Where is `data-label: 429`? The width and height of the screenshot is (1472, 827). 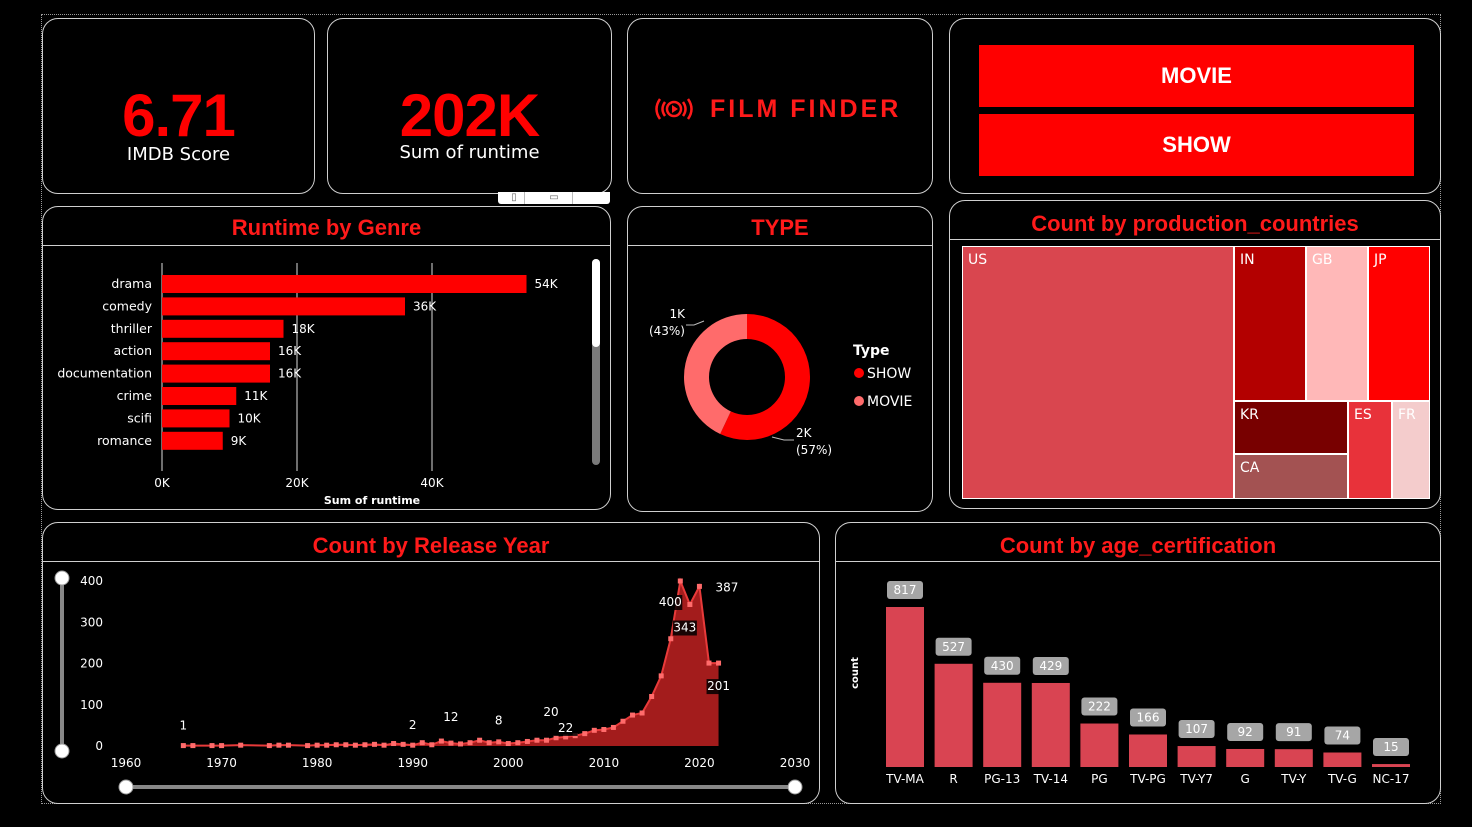
data-label: 429 is located at coordinates (1050, 666).